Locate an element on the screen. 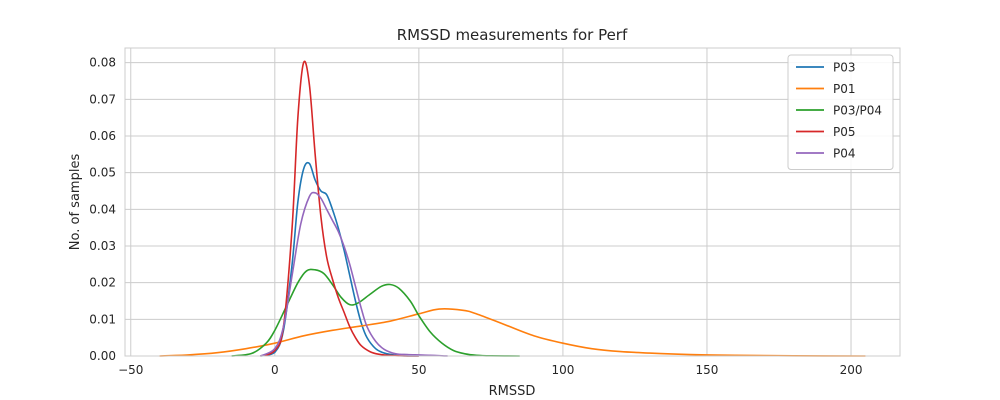  series-line-p05 is located at coordinates (339, 208).